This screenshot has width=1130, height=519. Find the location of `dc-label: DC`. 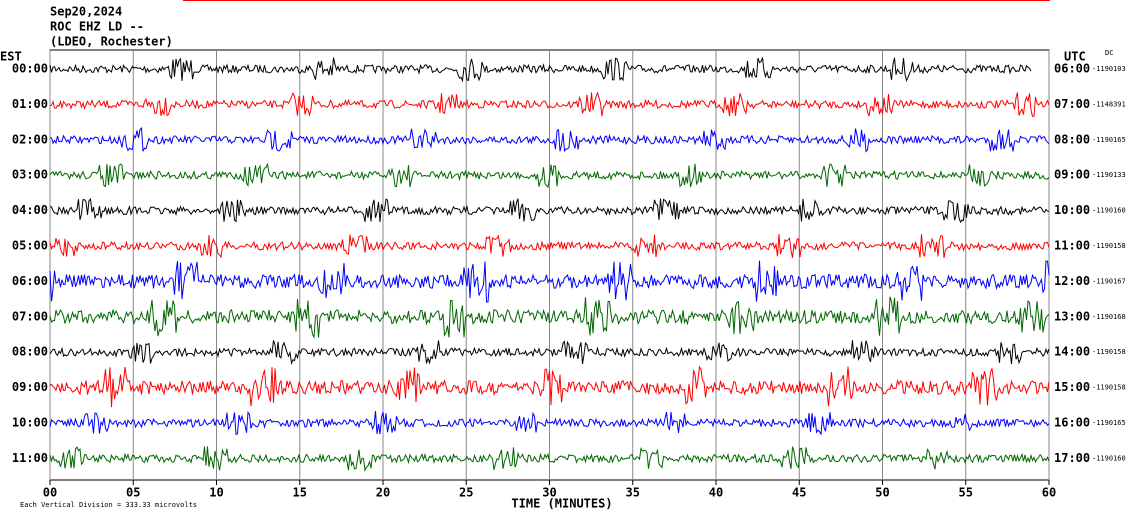

dc-label: DC is located at coordinates (1109, 53).